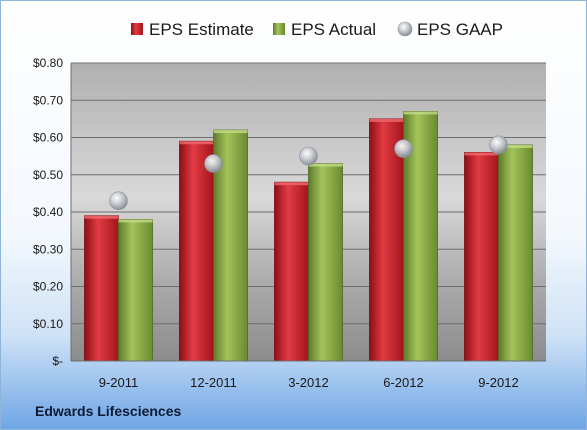 This screenshot has width=587, height=430. What do you see at coordinates (48, 175) in the screenshot?
I see `y-tick-label: $0.50` at bounding box center [48, 175].